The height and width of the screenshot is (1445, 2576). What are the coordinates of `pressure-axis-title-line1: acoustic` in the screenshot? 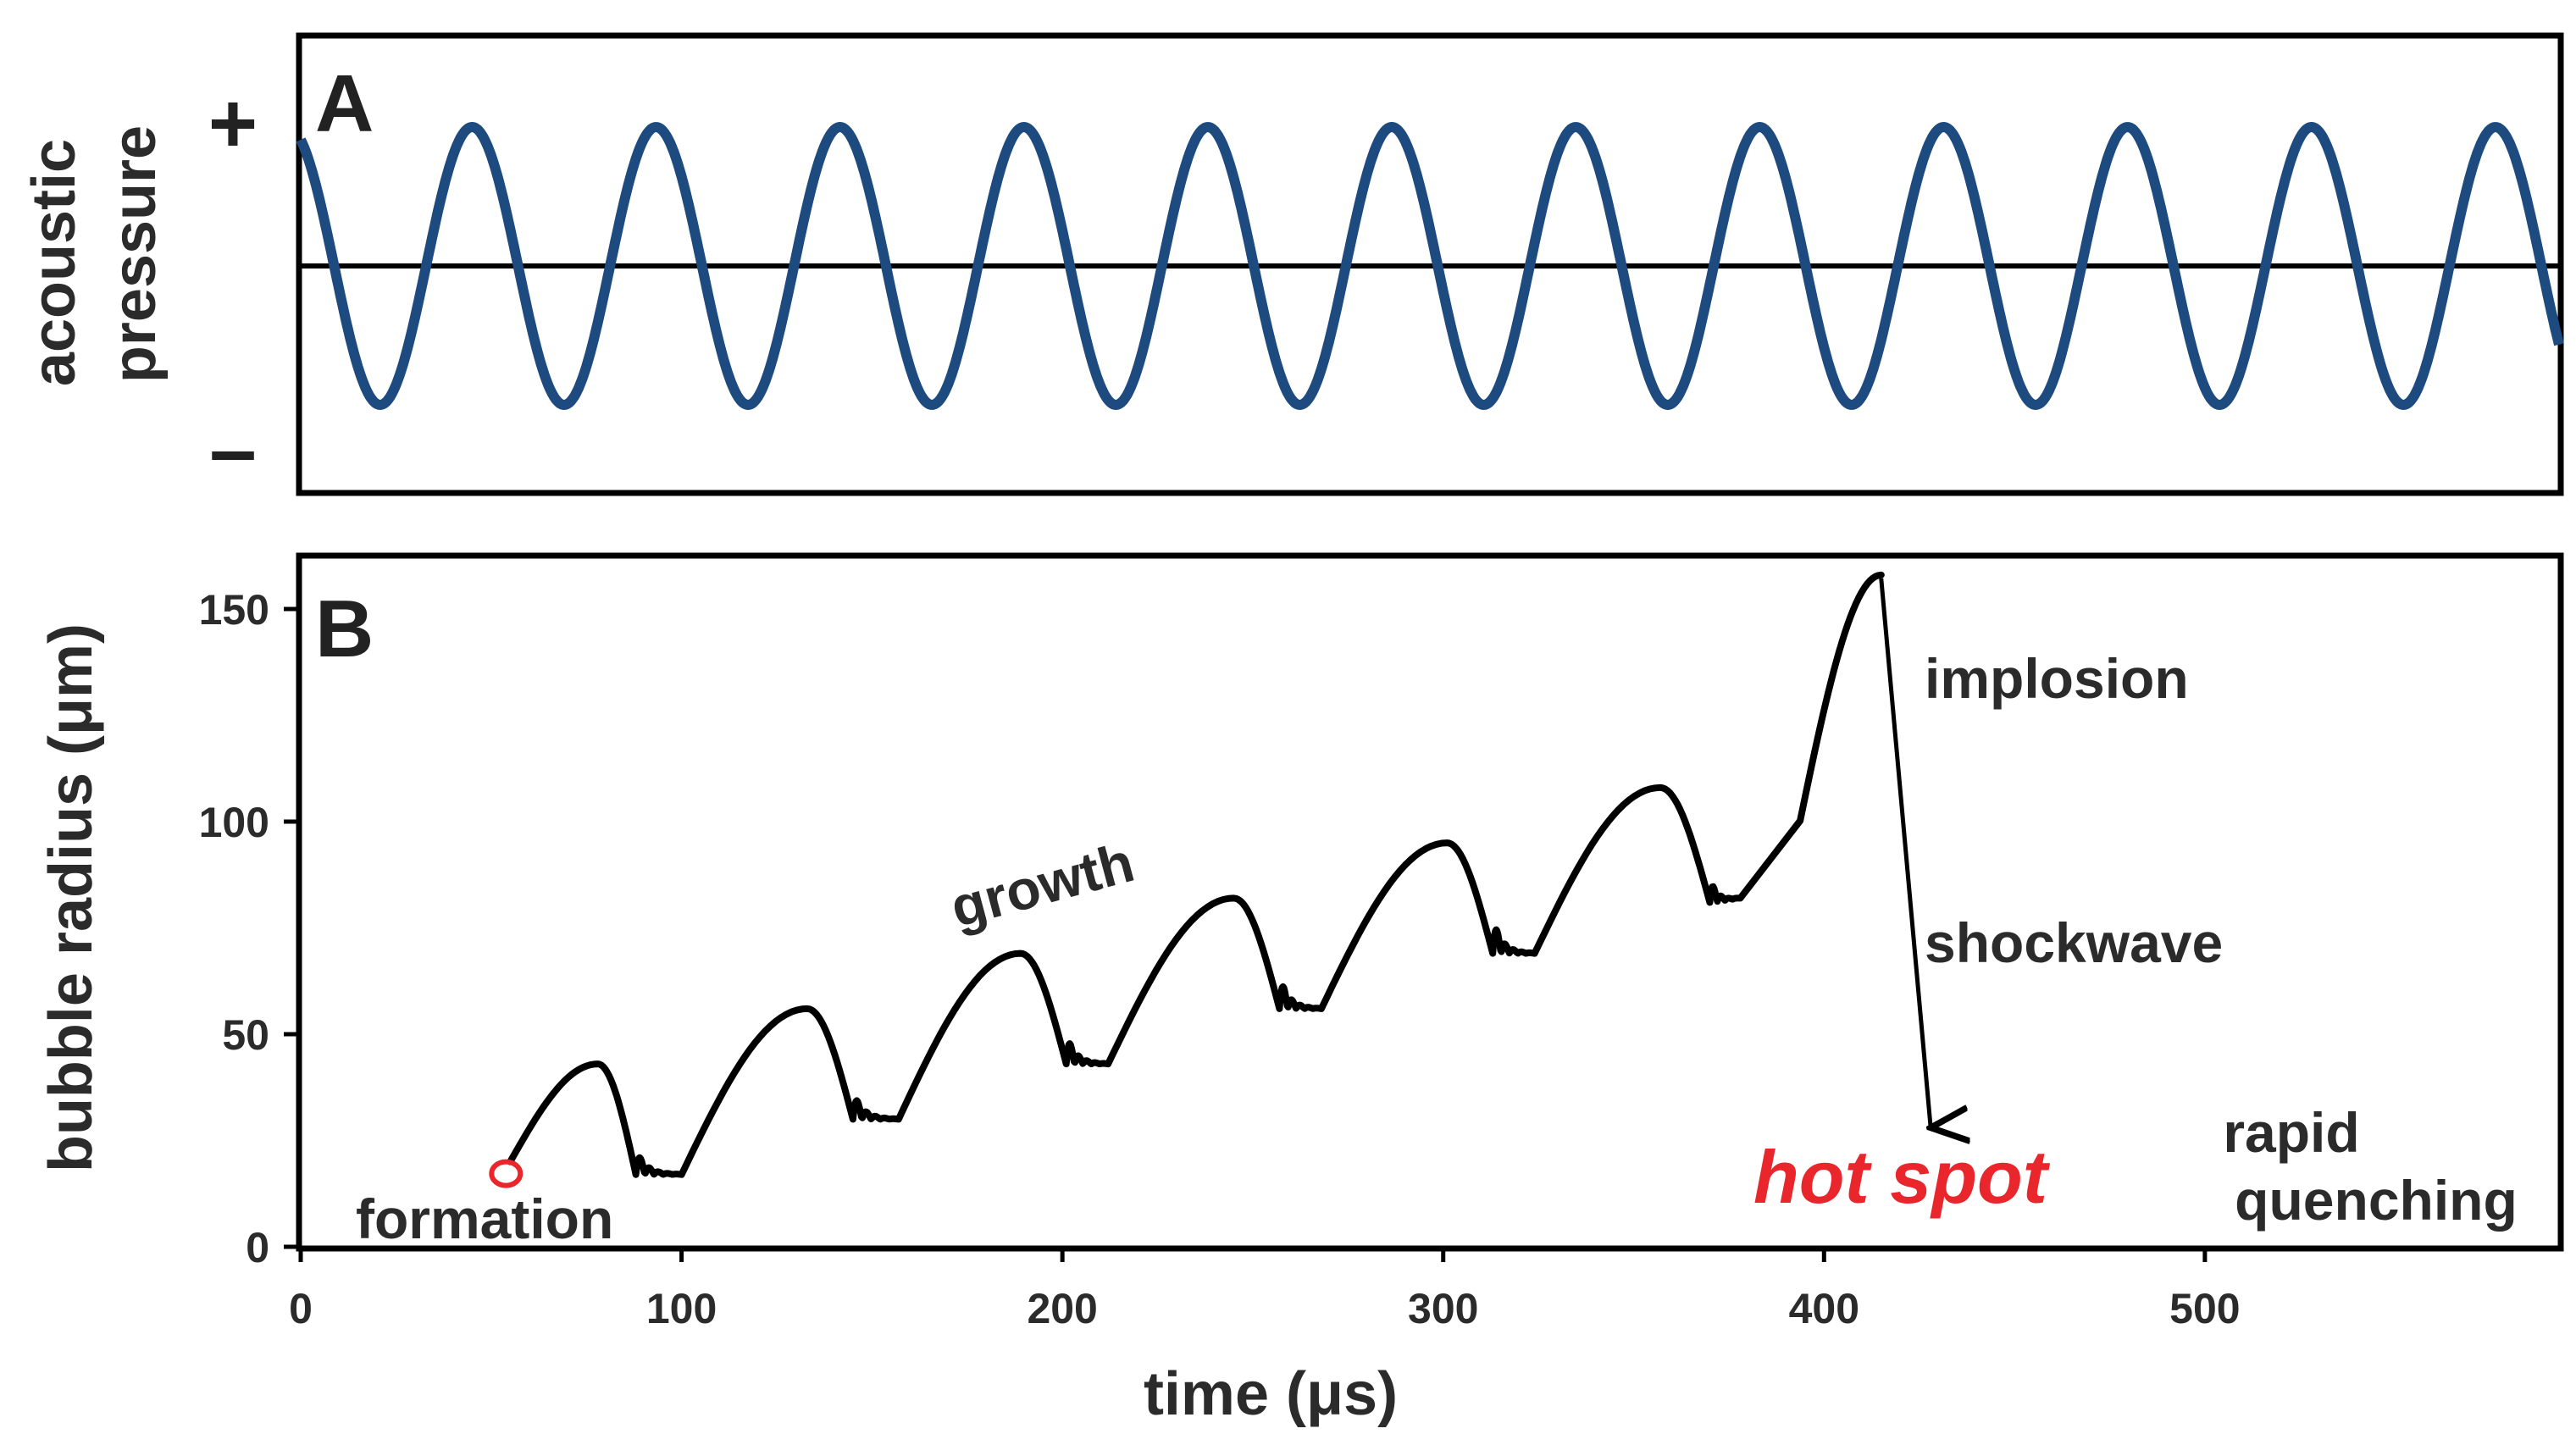 It's located at (54, 262).